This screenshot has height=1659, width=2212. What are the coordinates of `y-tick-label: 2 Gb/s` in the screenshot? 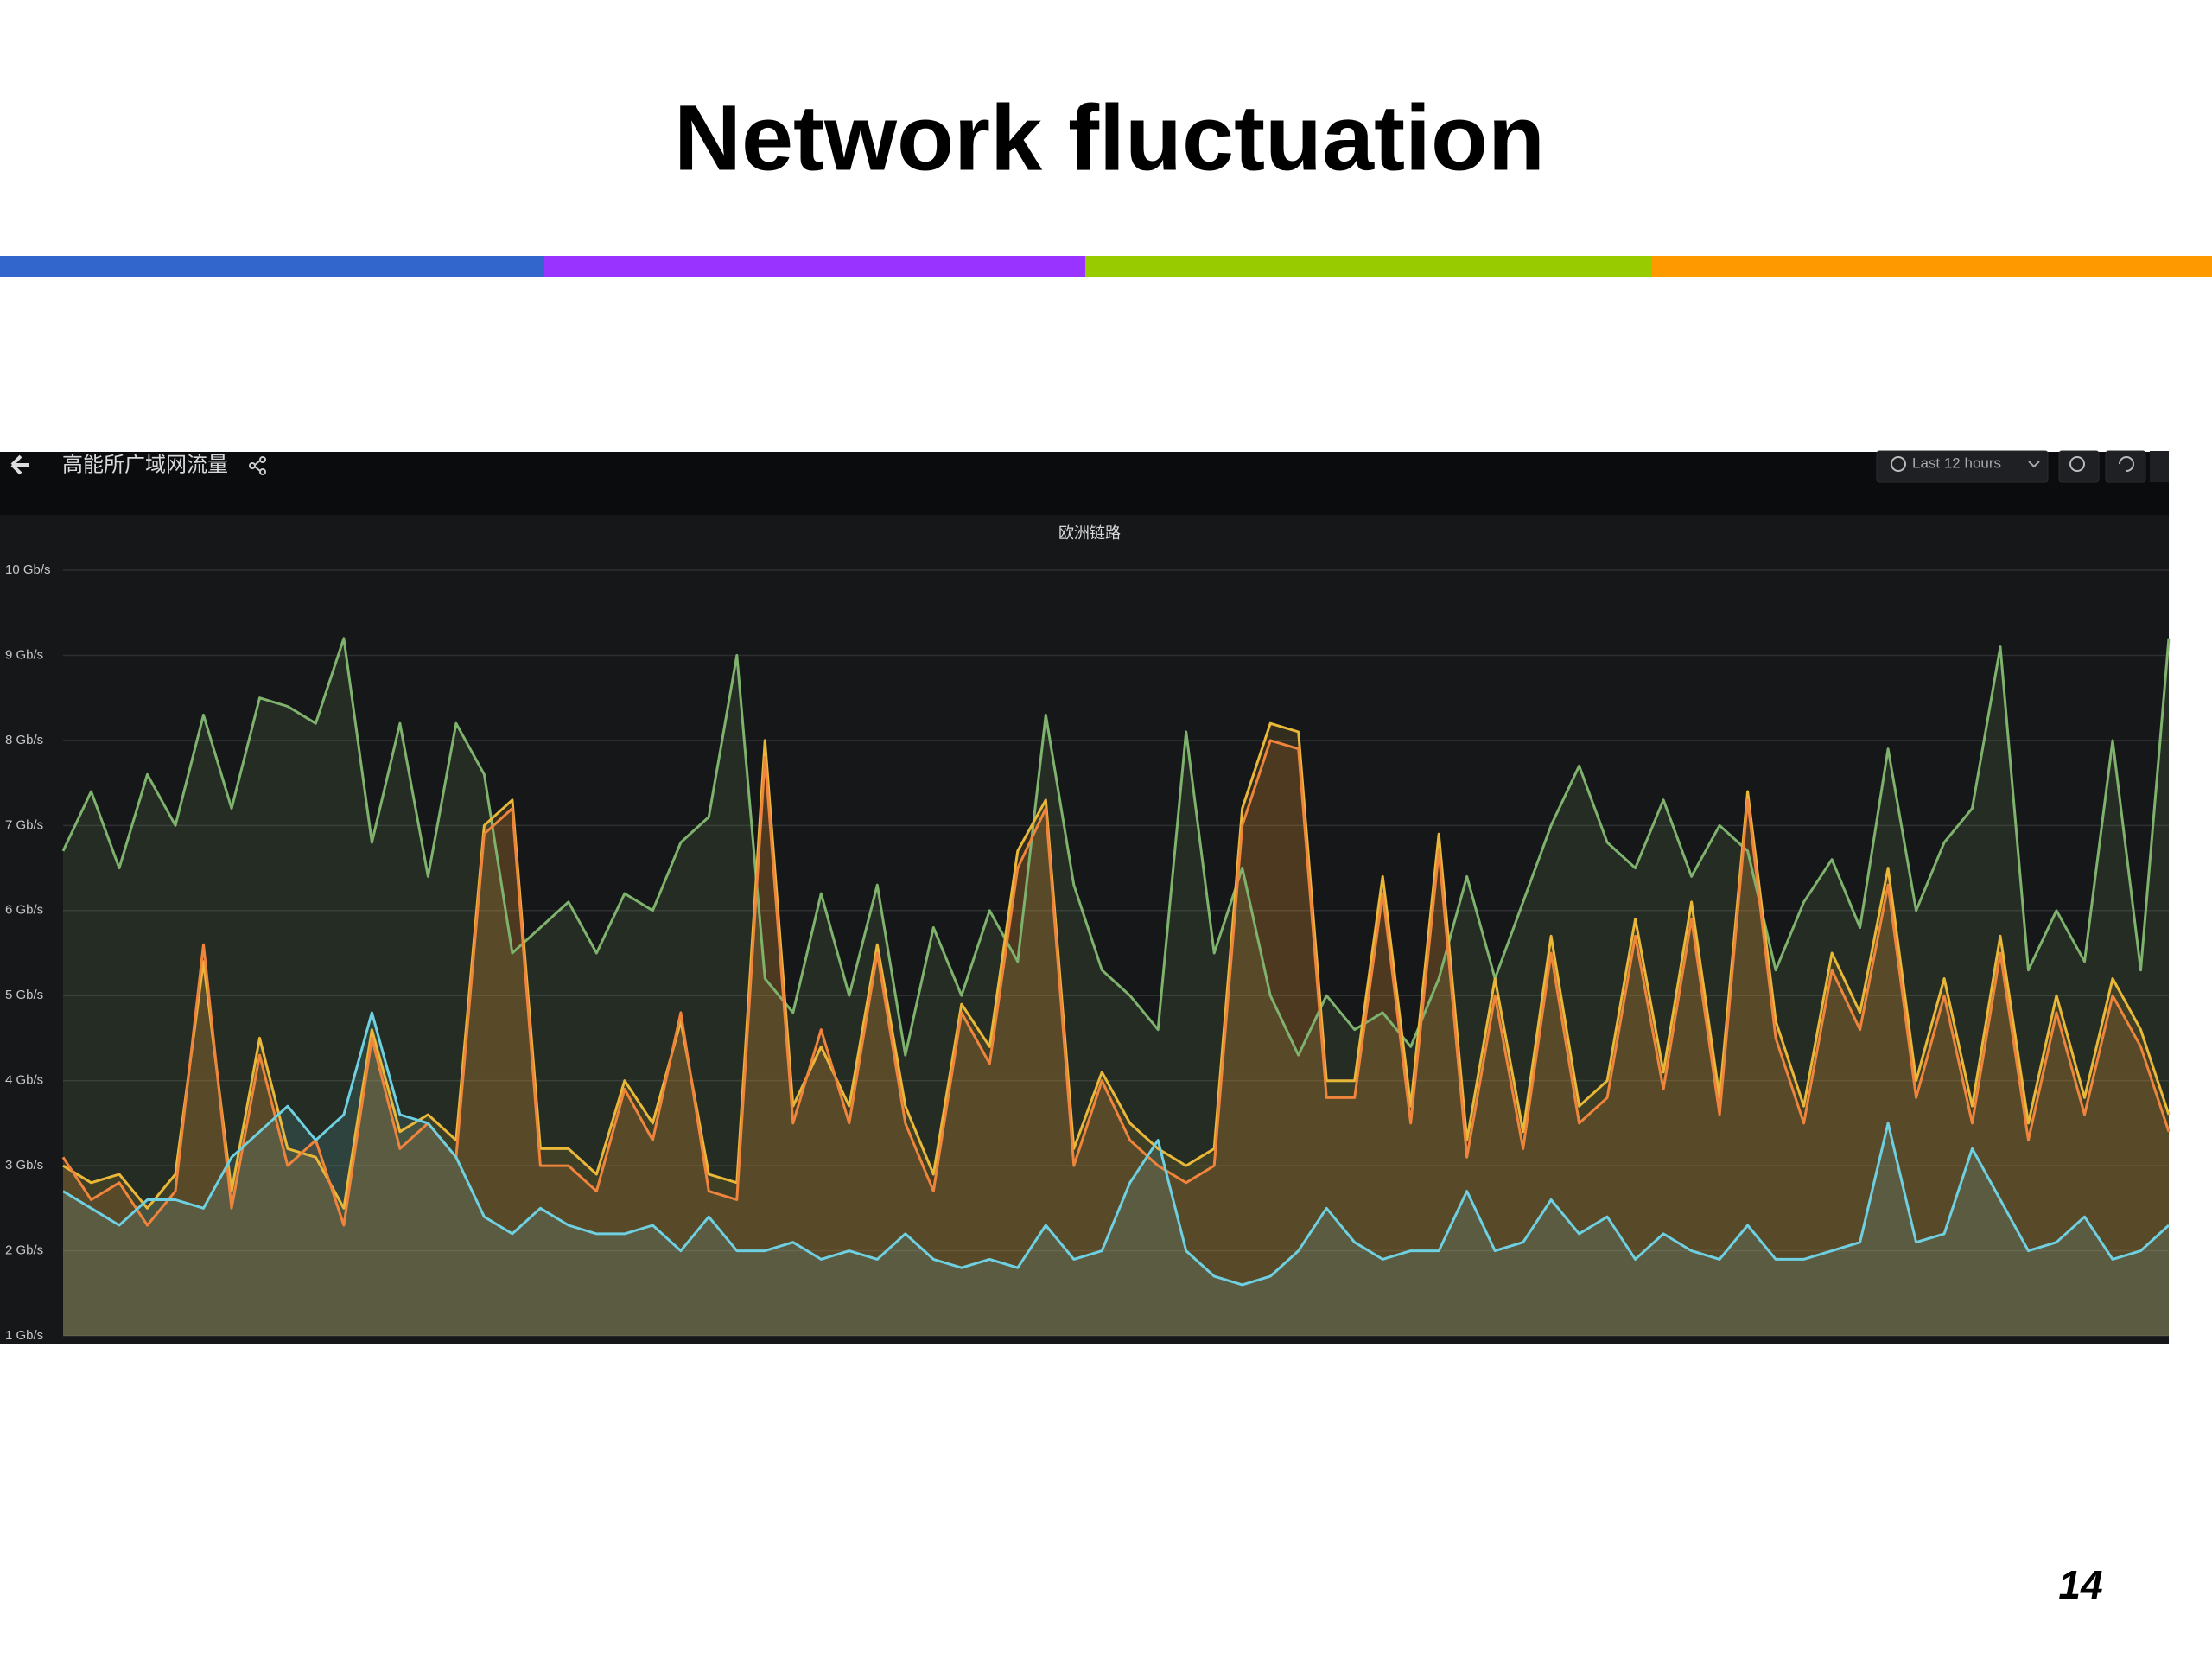 It's located at (24, 1250).